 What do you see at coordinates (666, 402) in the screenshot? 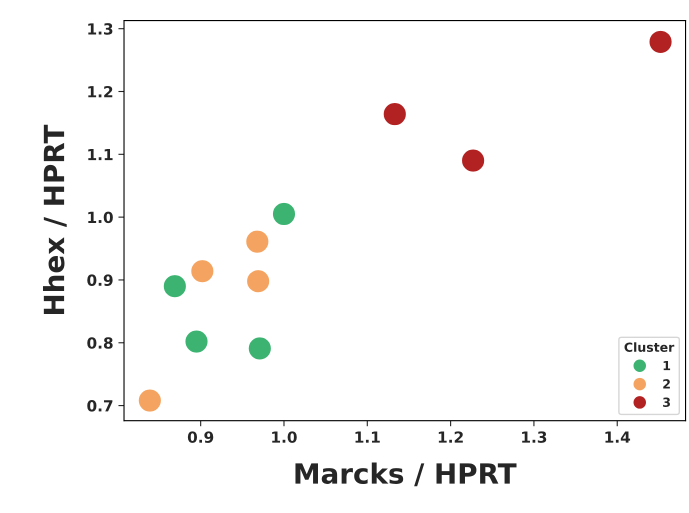
I see `legend-label: 3` at bounding box center [666, 402].